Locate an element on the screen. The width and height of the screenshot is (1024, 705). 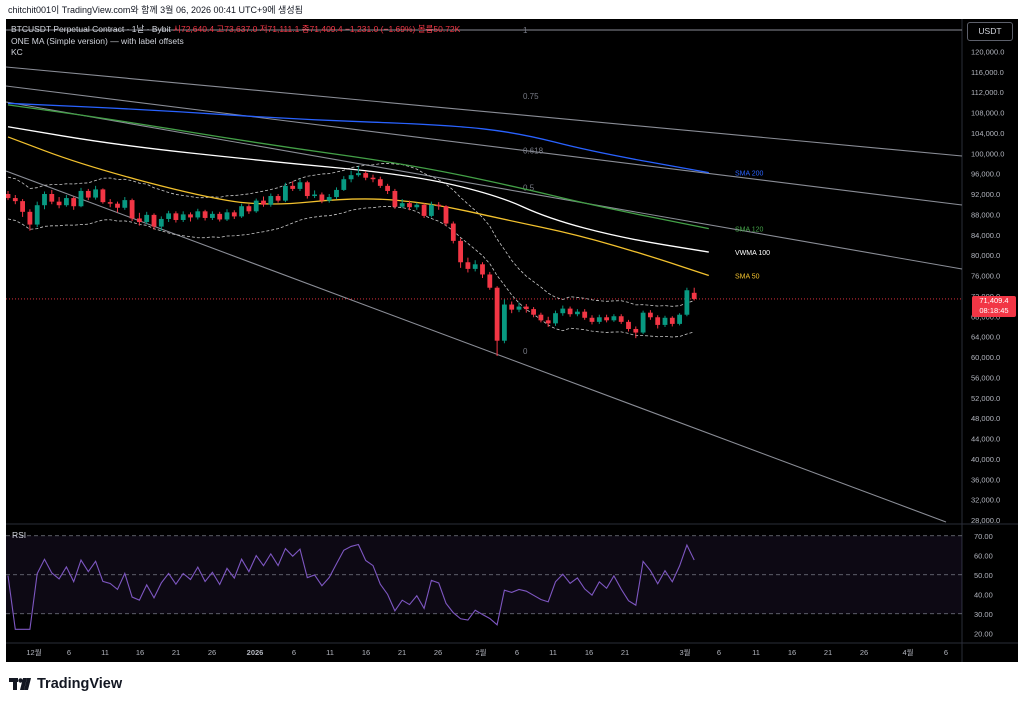
trend-line is located at coordinates (484, 111).